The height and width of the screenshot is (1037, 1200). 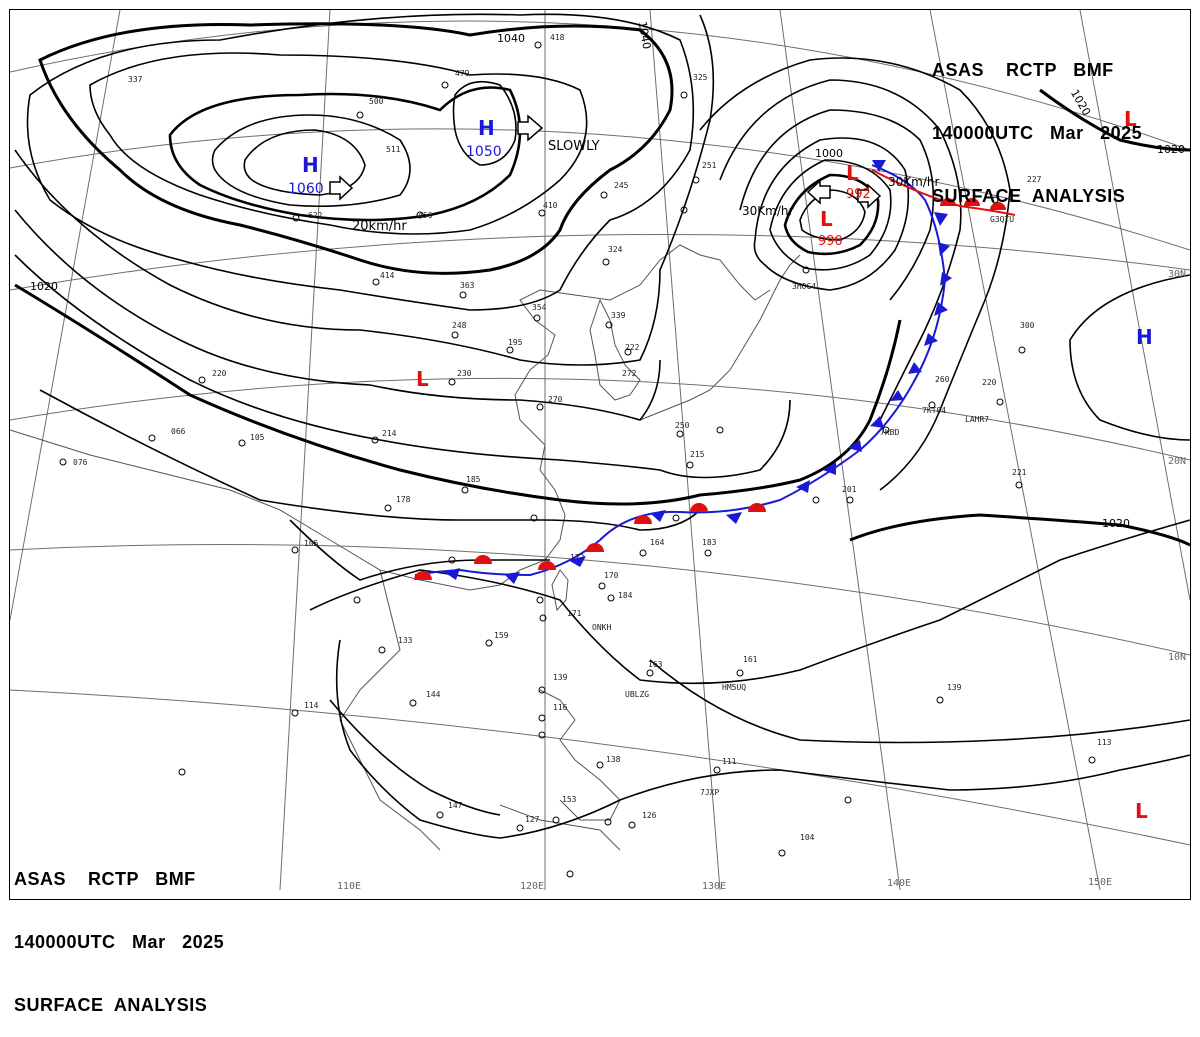 What do you see at coordinates (720, 337) in the screenshot?
I see `coast-japan` at bounding box center [720, 337].